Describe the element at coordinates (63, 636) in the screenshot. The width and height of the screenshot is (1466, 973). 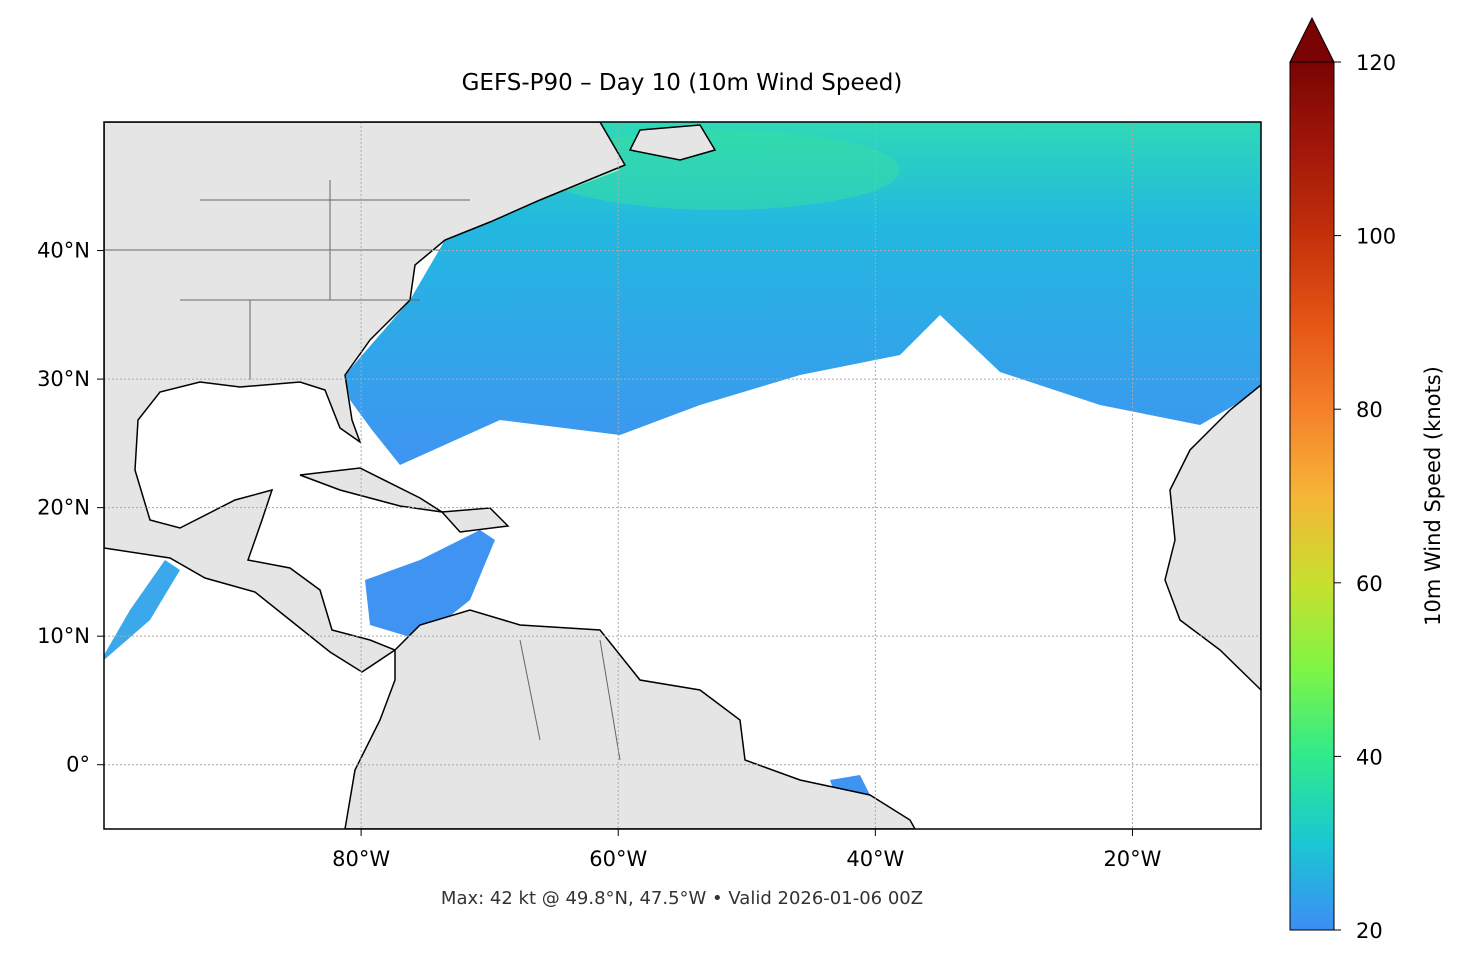
I see `y-tick-label: 10°N` at that location.